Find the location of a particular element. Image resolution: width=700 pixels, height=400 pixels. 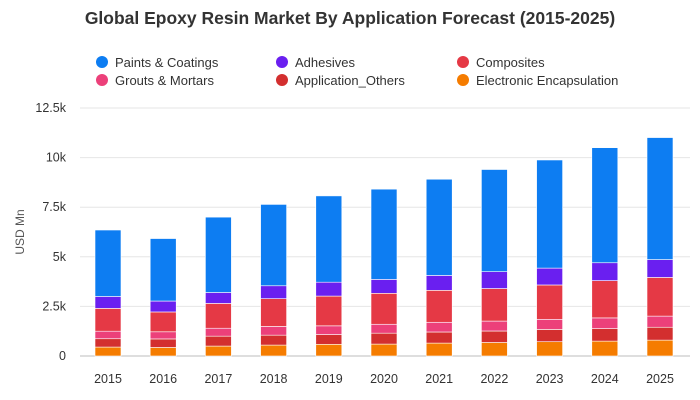

legend-item: Grouts & Mortars is located at coordinates (155, 80).